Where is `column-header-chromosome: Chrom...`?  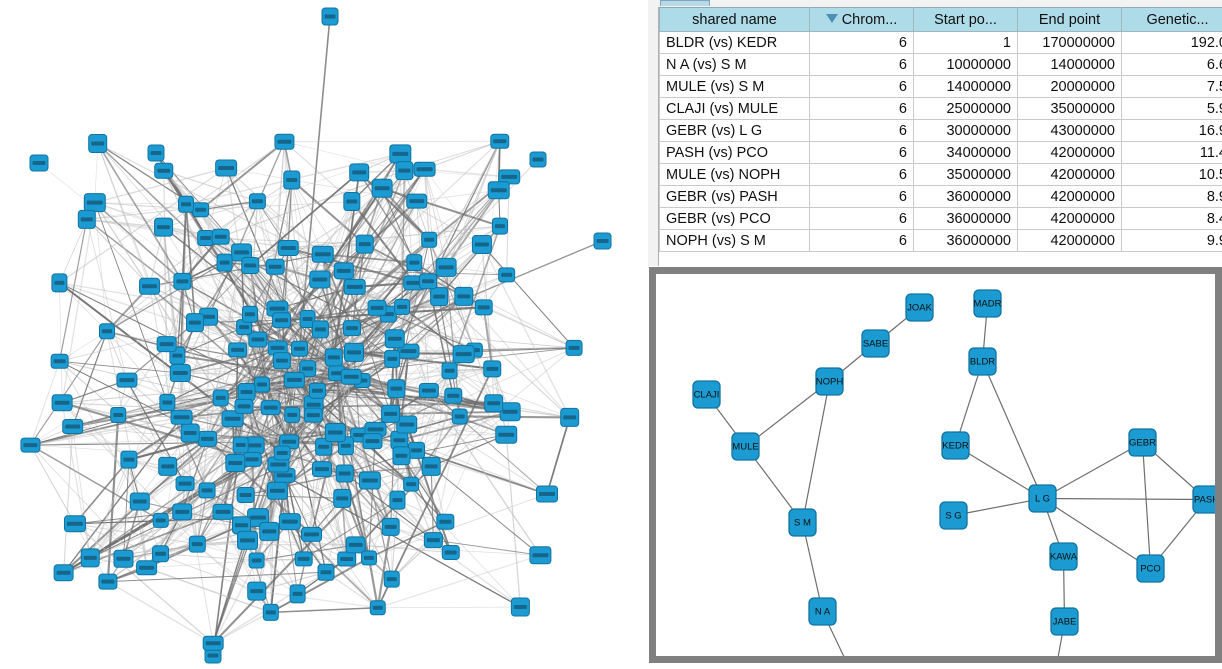 column-header-chromosome: Chrom... is located at coordinates (861, 19).